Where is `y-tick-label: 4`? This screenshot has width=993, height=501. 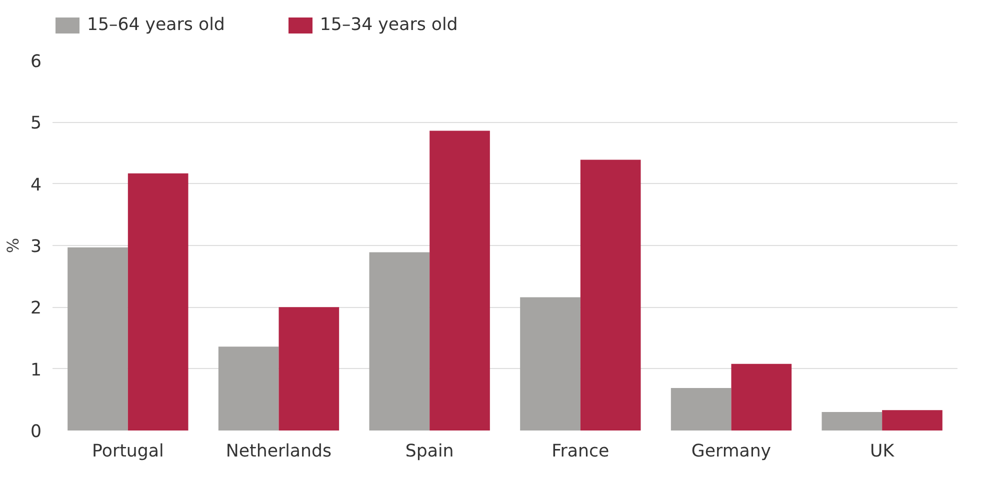
y-tick-label: 4 is located at coordinates (36, 185).